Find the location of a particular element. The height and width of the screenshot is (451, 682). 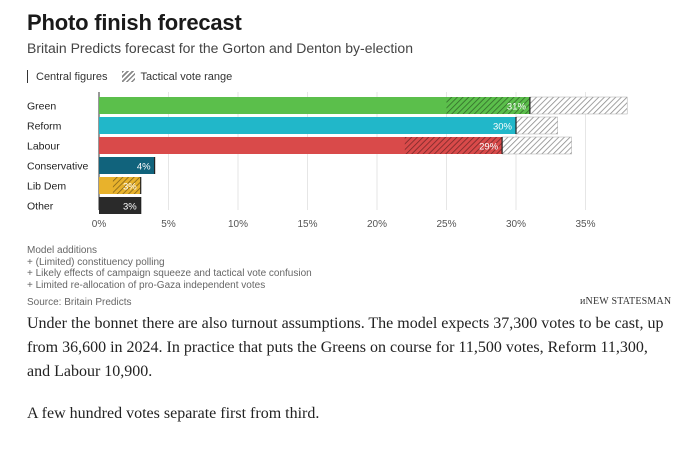

category-label: Other is located at coordinates (40, 207).